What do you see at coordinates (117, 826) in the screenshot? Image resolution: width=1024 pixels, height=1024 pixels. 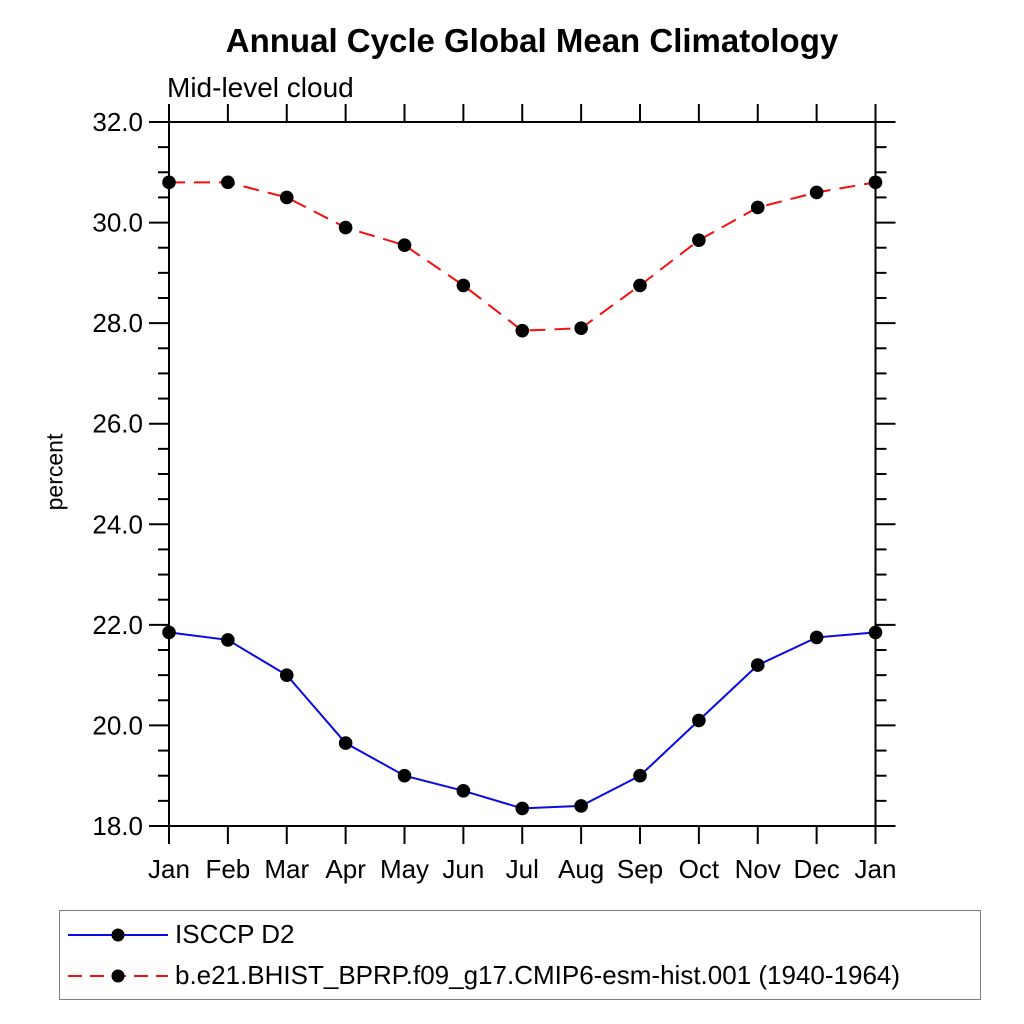 I see `y-tick-label: 18.0` at bounding box center [117, 826].